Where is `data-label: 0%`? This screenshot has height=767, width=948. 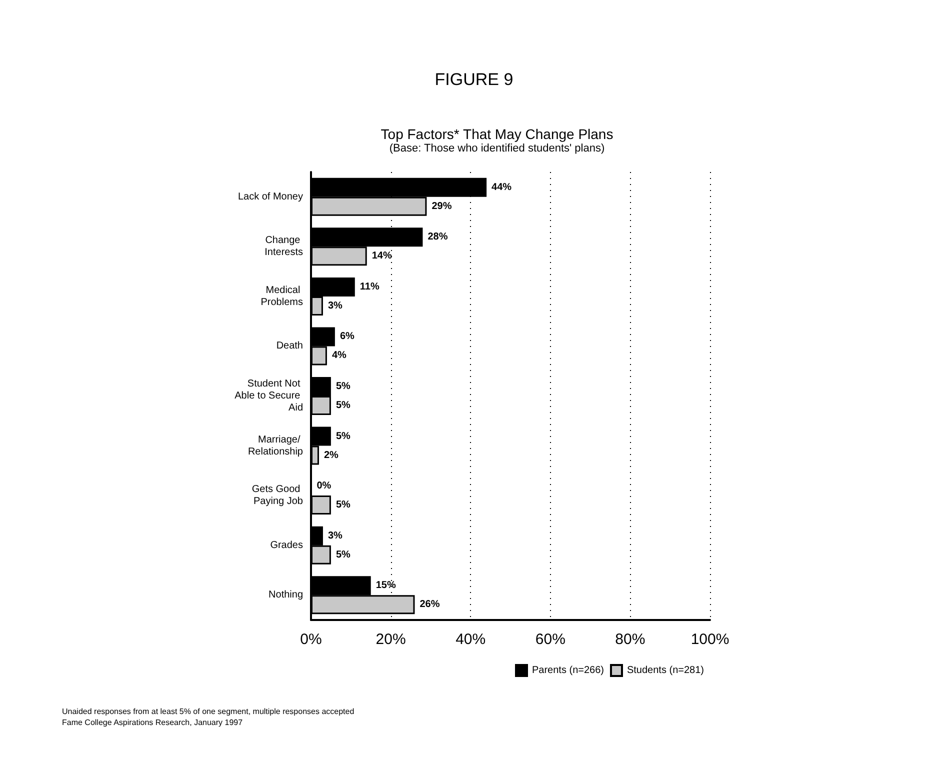 data-label: 0% is located at coordinates (324, 486).